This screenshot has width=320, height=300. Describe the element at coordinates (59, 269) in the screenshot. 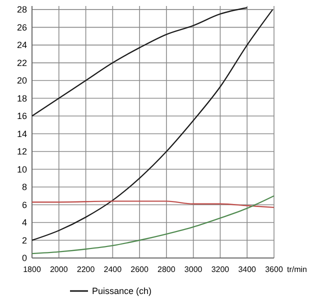

I see `x-tick-label: 2000` at that location.